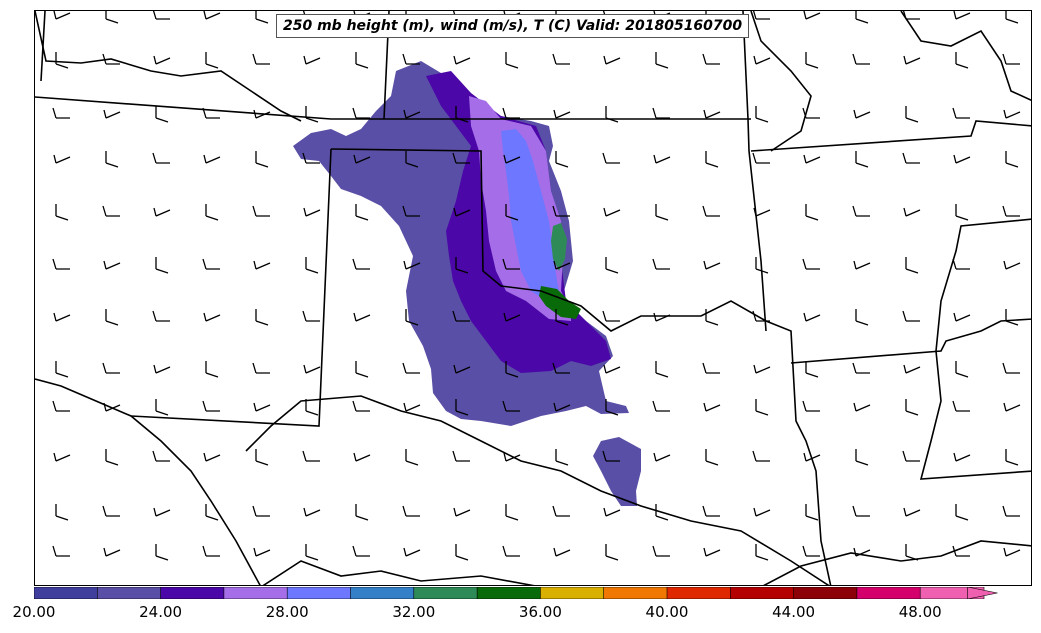 The image size is (1041, 633). I want to click on border-la-coast, so click(897, 562).